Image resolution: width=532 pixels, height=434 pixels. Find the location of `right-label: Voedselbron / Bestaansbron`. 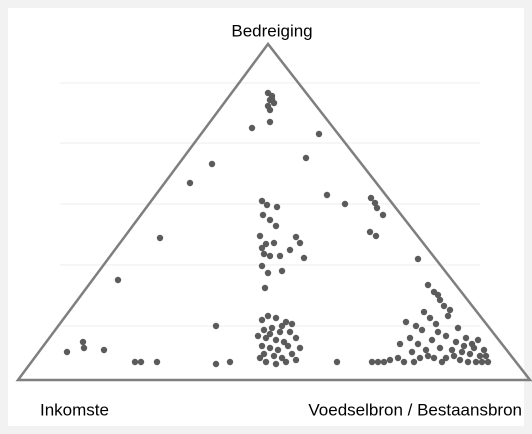

right-label: Voedselbron / Bestaansbron is located at coordinates (415, 409).